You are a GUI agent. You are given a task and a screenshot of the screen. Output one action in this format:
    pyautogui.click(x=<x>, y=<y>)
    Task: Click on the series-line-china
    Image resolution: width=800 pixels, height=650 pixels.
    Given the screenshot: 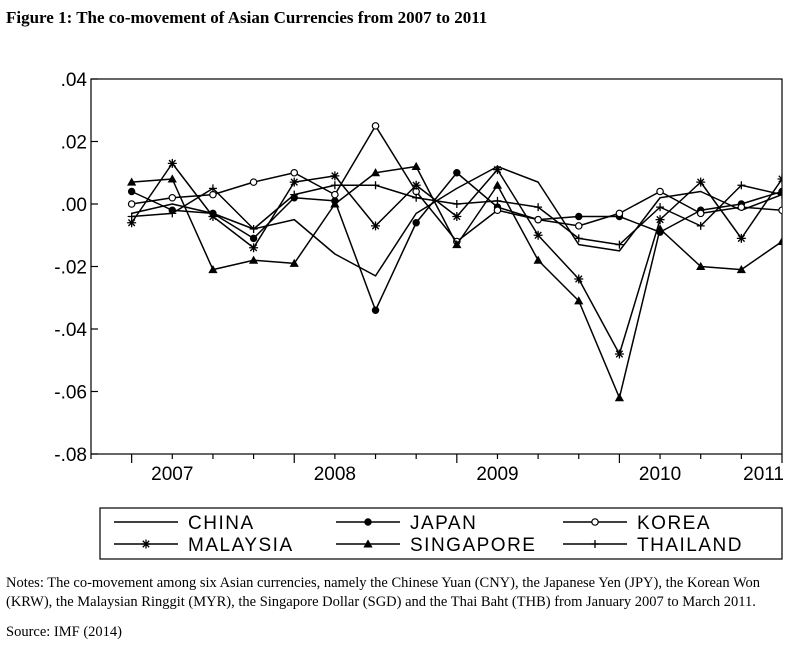 What is the action you would take?
    pyautogui.click(x=456, y=221)
    